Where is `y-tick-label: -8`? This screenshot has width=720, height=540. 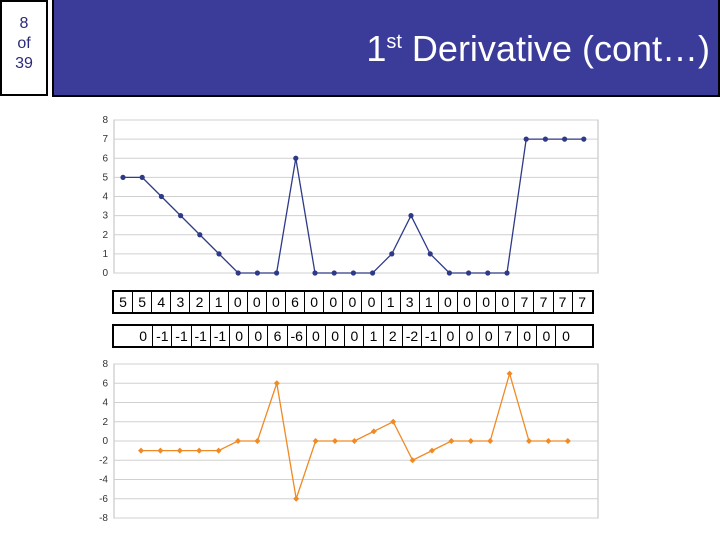
y-tick-label: -8 is located at coordinates (103, 518).